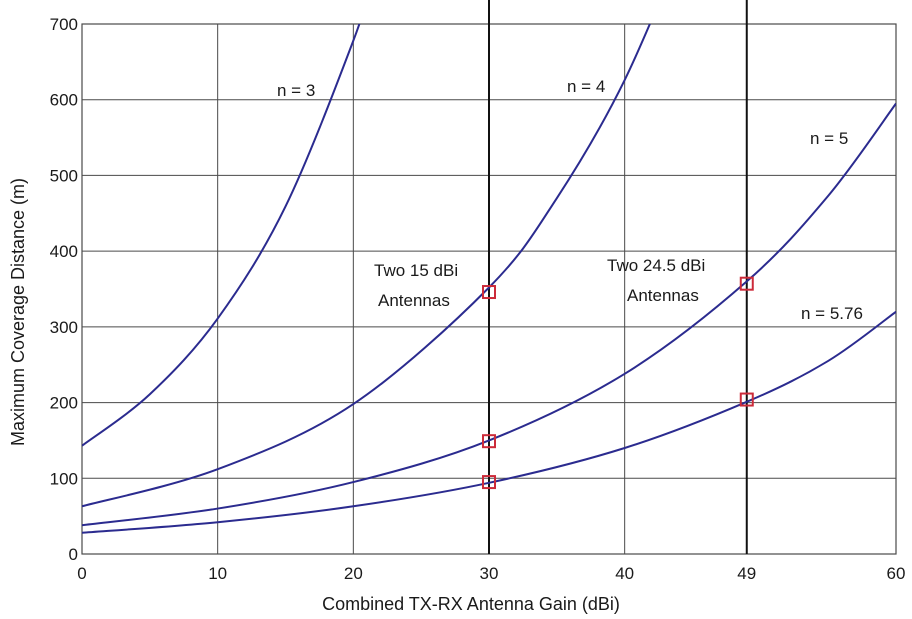 Image resolution: width=912 pixels, height=619 pixels. I want to click on y-tick-label: 500, so click(64, 175).